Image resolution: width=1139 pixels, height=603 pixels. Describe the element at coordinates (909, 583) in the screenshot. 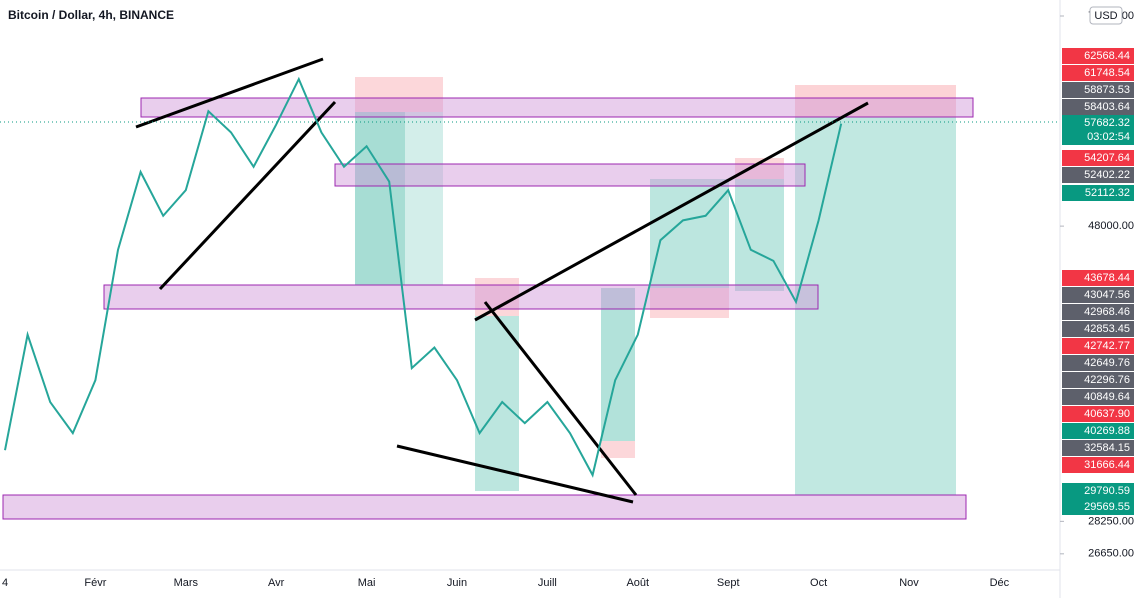

I see `x-tick-label: Nov` at that location.